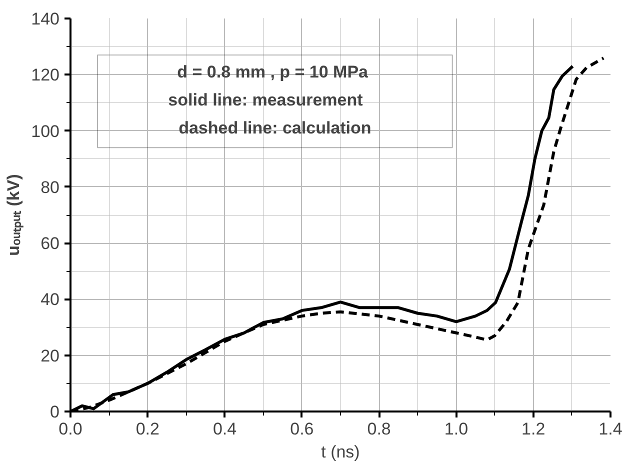  What do you see at coordinates (70, 429) in the screenshot?
I see `x-tick-label: 0.0` at bounding box center [70, 429].